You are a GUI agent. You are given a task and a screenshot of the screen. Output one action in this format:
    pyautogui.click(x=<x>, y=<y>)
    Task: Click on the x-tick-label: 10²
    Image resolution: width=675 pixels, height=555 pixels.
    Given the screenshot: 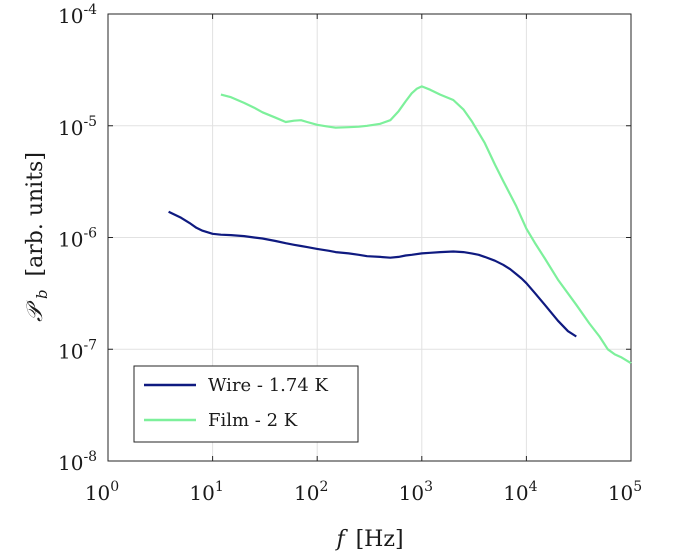 What is the action you would take?
    pyautogui.click(x=311, y=492)
    